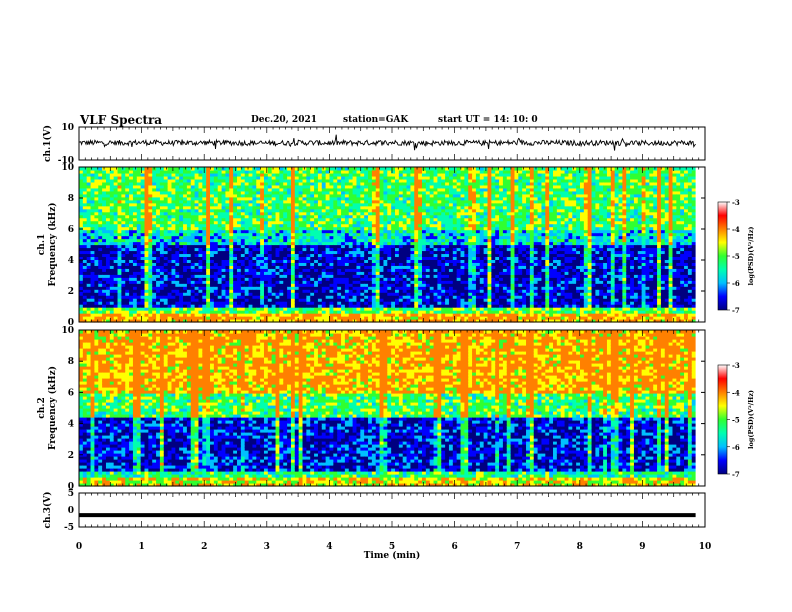 This screenshot has width=792, height=612. Describe the element at coordinates (69, 528) in the screenshot. I see `ch3-ytick-label: -5` at that location.